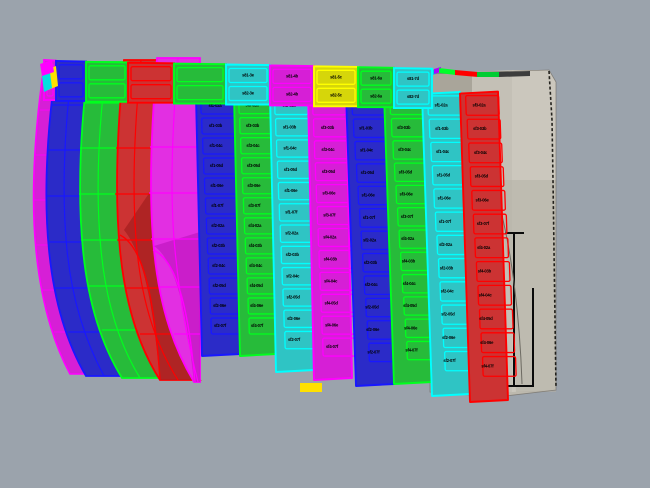 This screenshot has height=488, width=650. Describe the element at coordinates (376, 77) in the screenshot. I see `element-label: s81-6a` at that location.